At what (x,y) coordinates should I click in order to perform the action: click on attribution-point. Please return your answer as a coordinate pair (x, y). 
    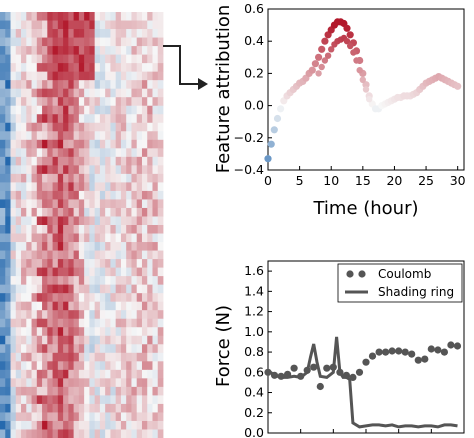
    Looking at the image, I should click on (458, 86).